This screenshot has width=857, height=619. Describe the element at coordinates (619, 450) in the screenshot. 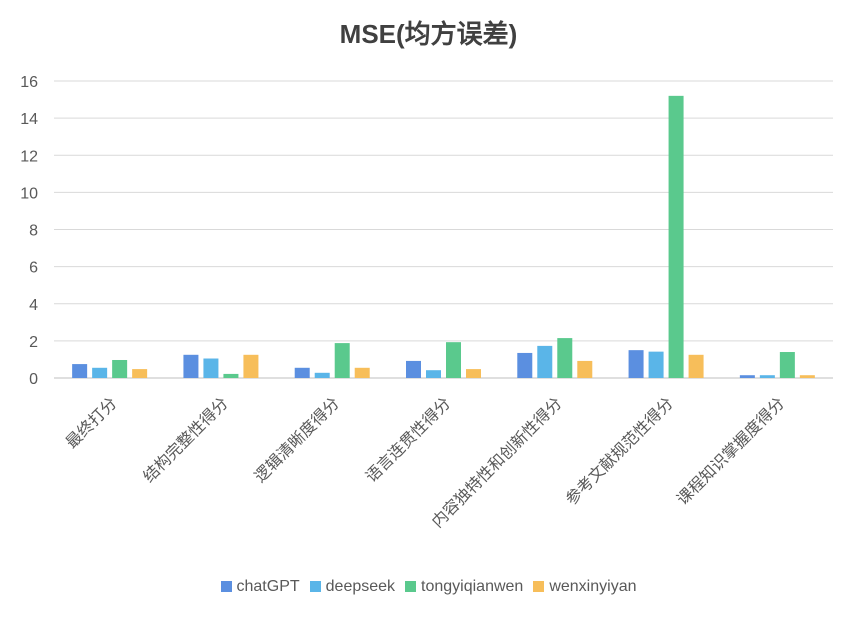

I see `x-tick-label: 参考文献规范性得分` at that location.